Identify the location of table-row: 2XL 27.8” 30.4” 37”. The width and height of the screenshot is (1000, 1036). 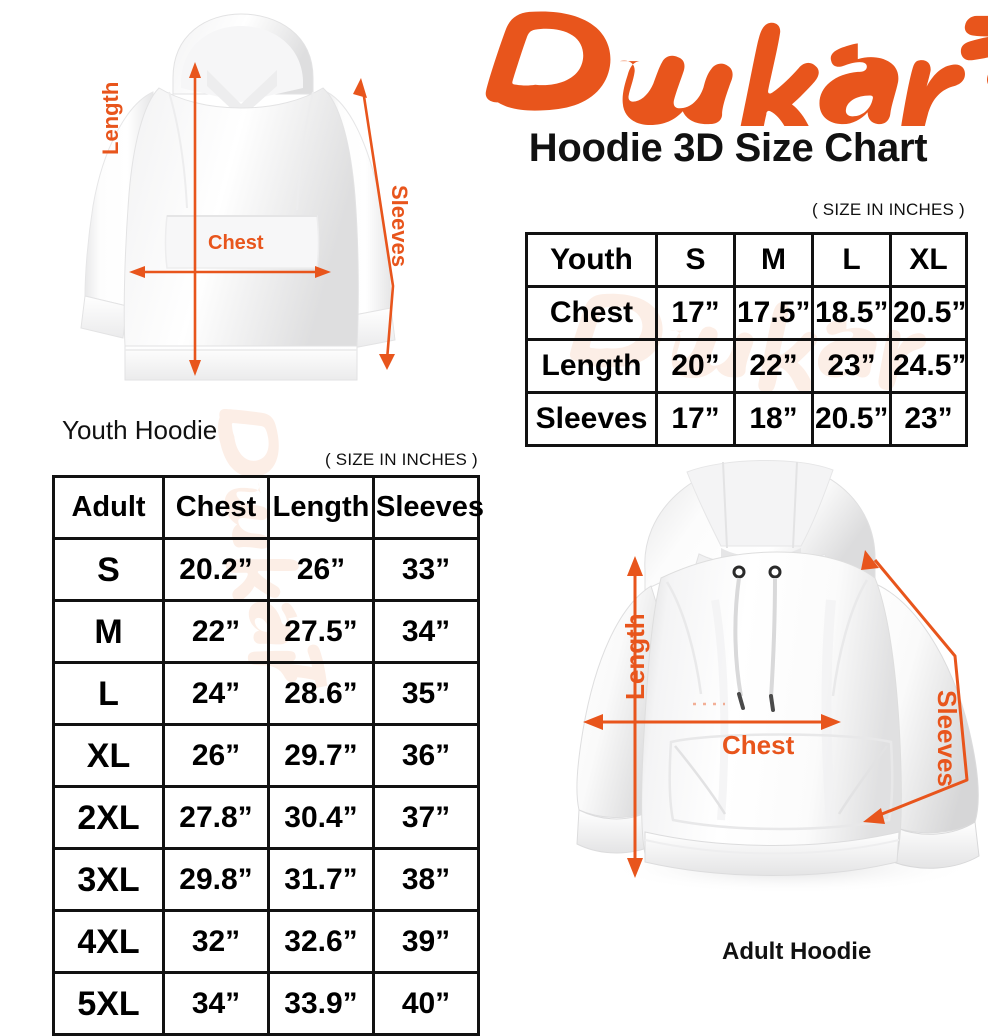
(266, 817).